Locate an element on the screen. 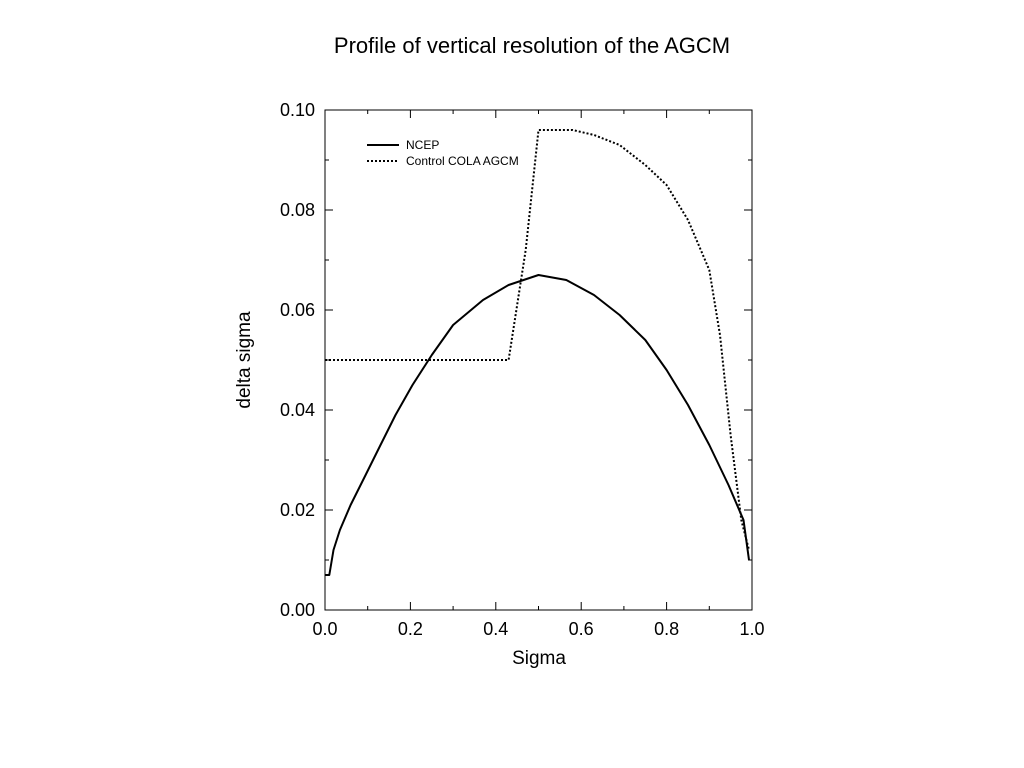 The image size is (1024, 768). y-tick-label: 0.08 is located at coordinates (297, 210).